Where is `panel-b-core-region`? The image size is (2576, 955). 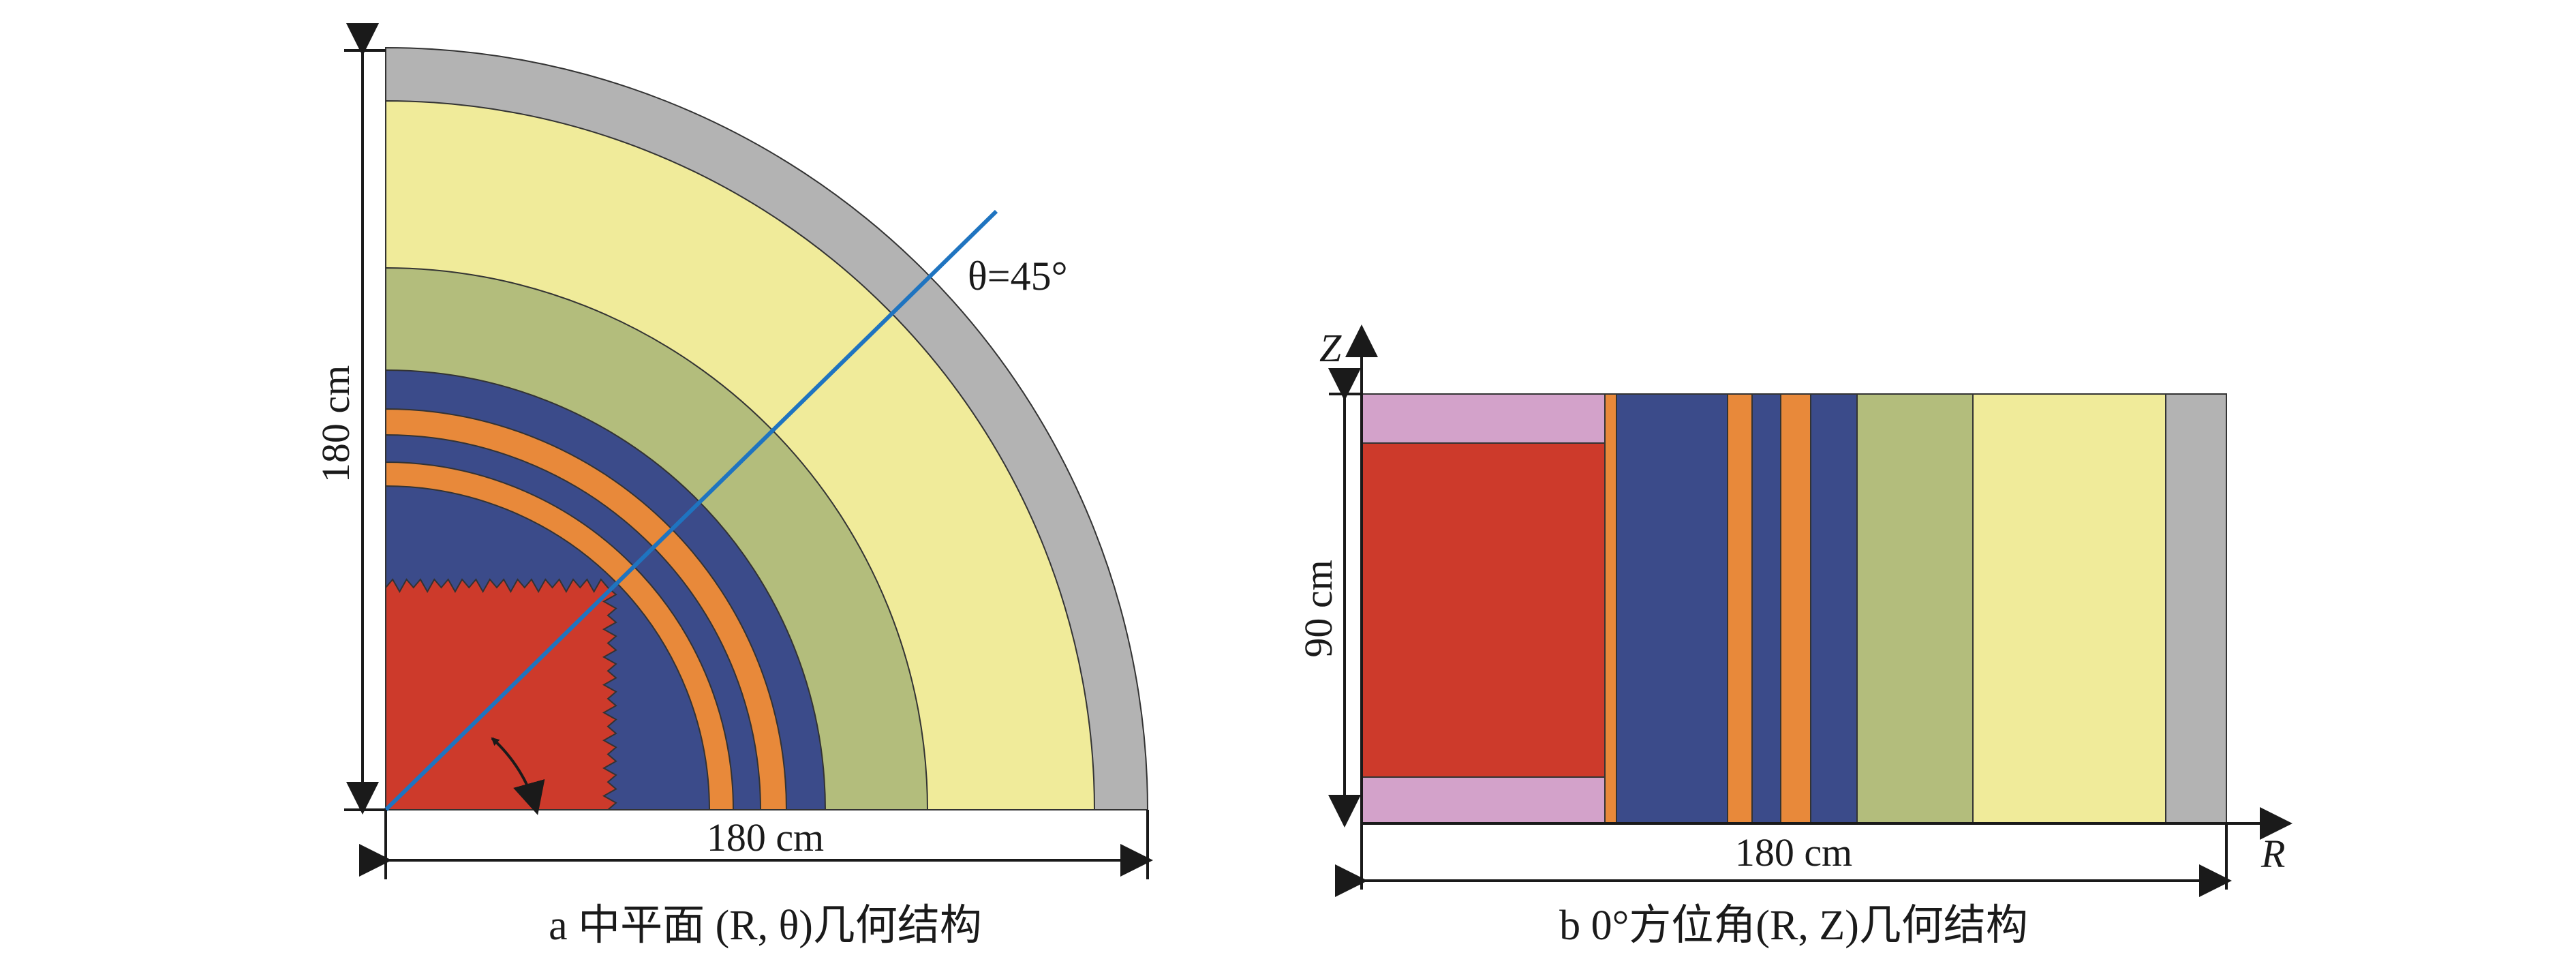
panel-b-core-region is located at coordinates (1483, 610).